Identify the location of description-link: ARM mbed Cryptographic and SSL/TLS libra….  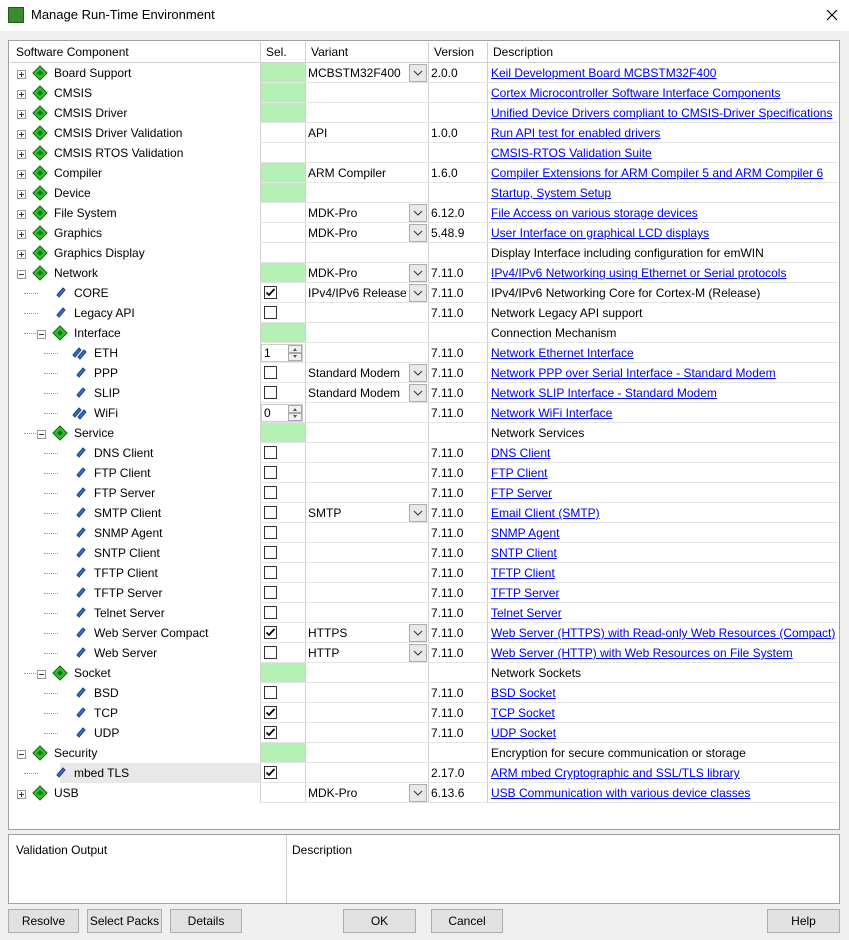
(615, 773).